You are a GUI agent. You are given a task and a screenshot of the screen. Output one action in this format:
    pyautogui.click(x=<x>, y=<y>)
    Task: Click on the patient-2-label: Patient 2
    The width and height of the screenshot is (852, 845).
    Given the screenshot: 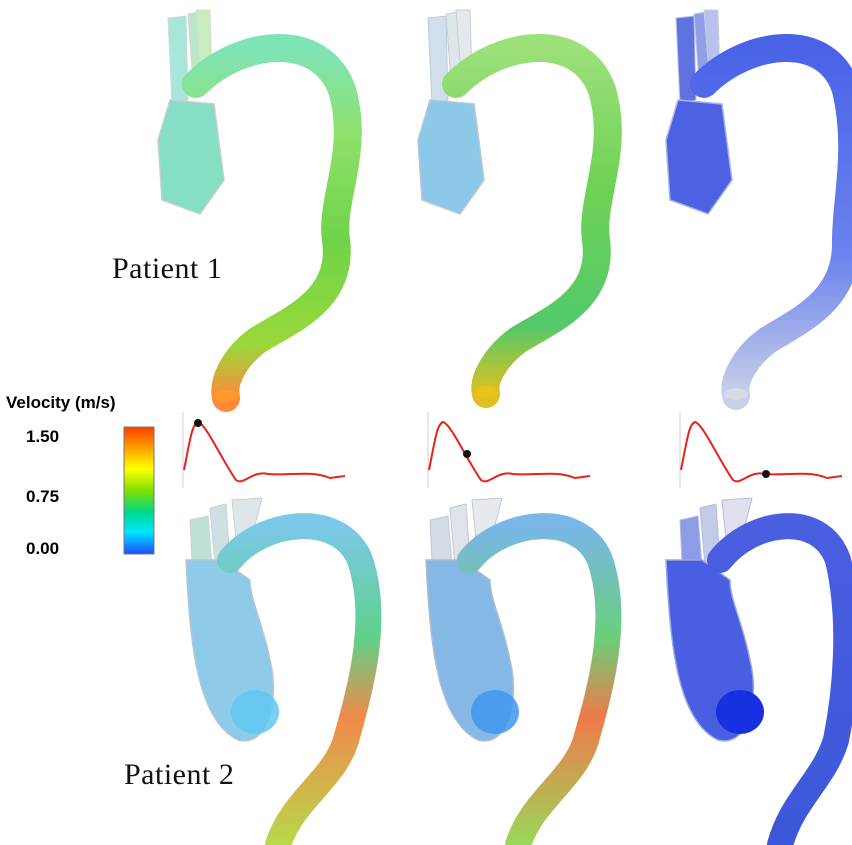 What is the action you would take?
    pyautogui.click(x=179, y=774)
    